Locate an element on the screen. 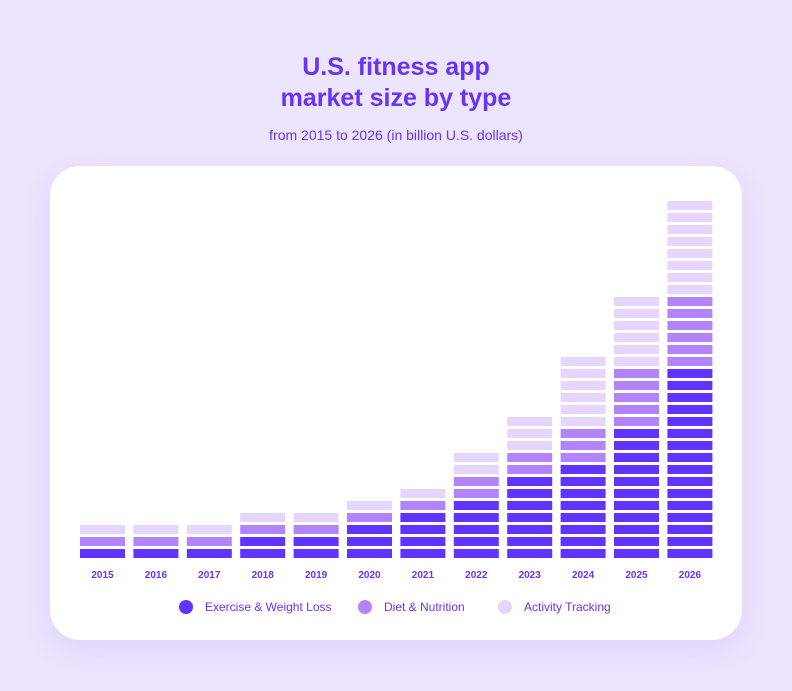  legend-label: Diet & Nutrition is located at coordinates (424, 607).